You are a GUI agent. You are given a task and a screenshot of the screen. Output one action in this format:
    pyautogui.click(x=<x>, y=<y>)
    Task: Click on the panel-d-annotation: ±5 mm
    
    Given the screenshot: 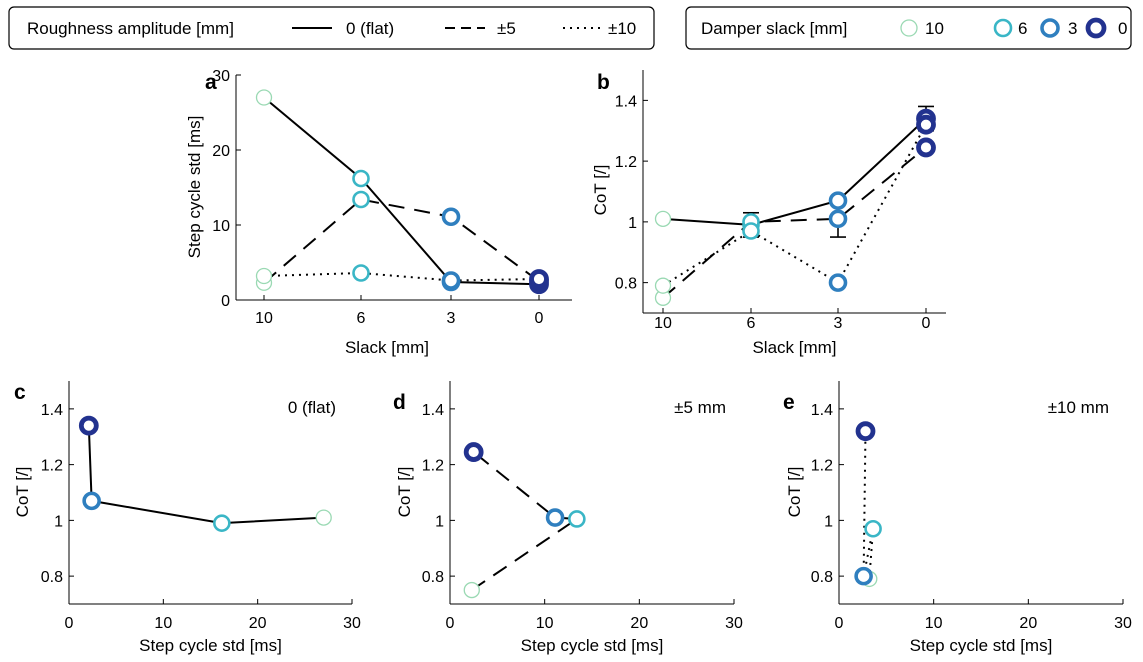 What is the action you would take?
    pyautogui.click(x=700, y=407)
    